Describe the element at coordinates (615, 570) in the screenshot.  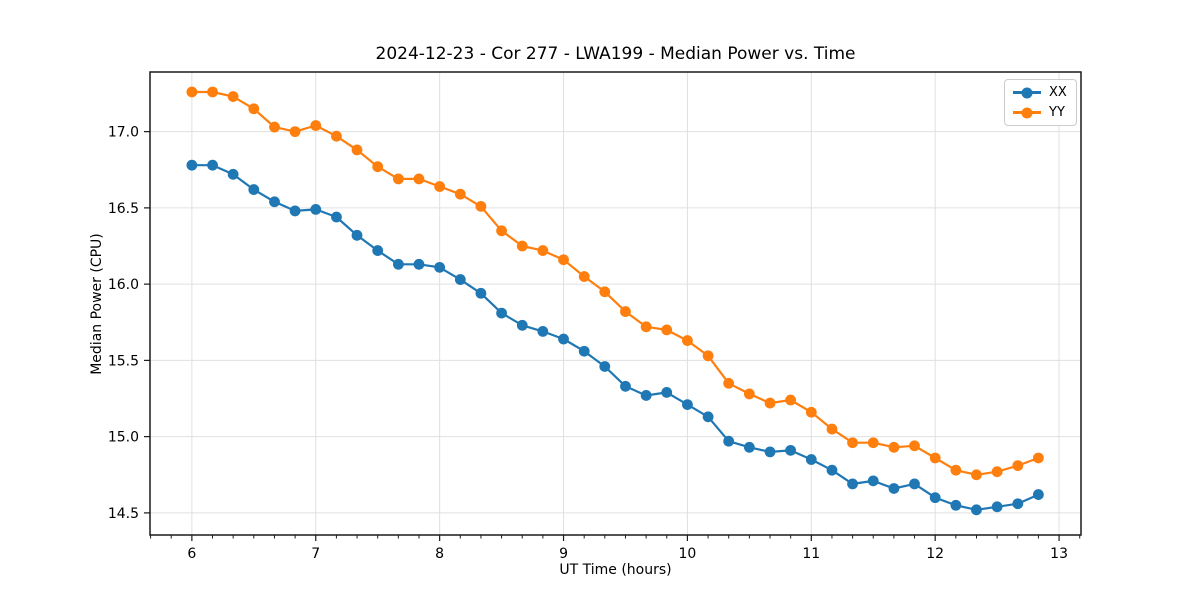
I see `x-axis-label: UT Time (hours)` at that location.